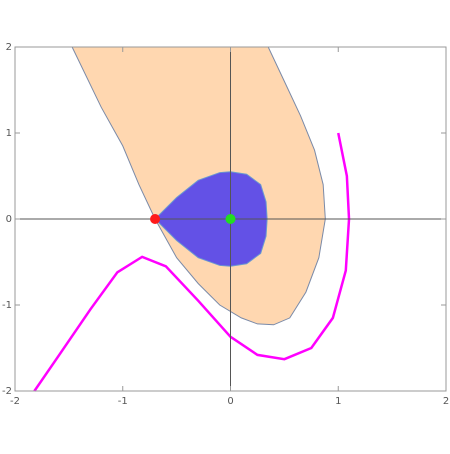 This screenshot has width=450, height=454. I want to click on x-tick-label: 2, so click(446, 401).